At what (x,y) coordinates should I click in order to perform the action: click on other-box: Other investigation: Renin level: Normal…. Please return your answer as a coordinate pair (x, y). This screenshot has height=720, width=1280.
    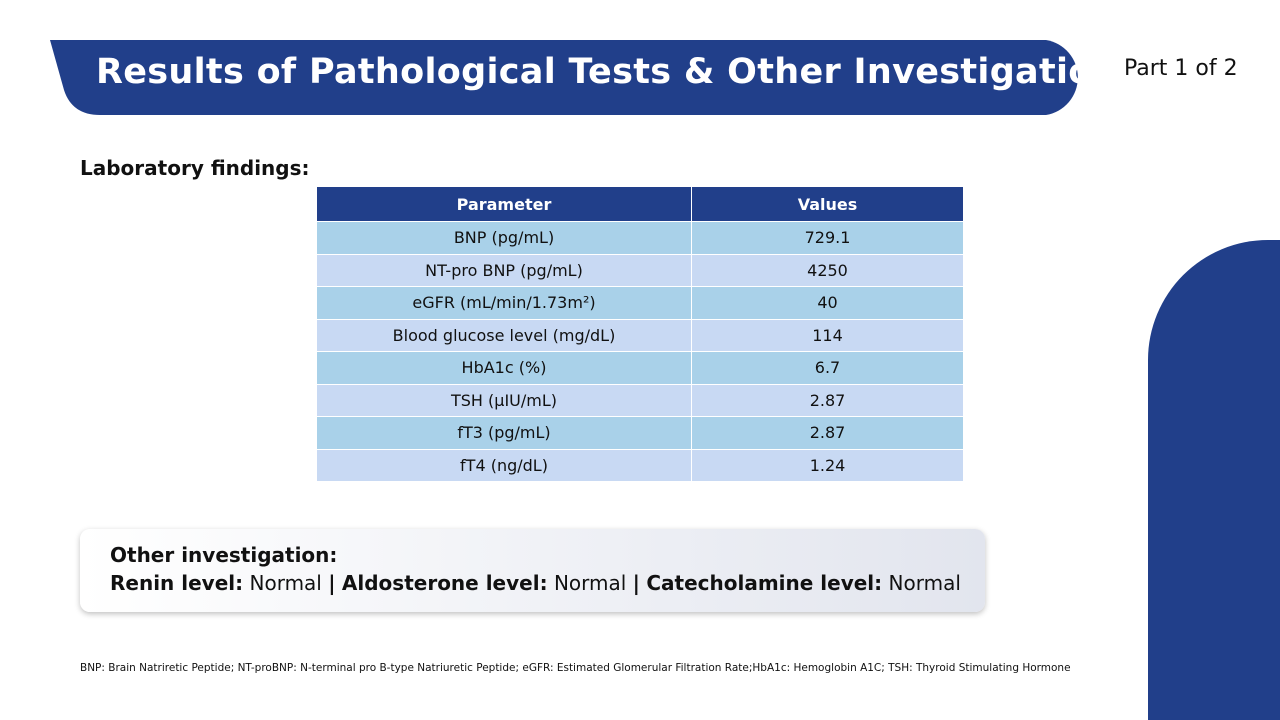
    Looking at the image, I should click on (532, 570).